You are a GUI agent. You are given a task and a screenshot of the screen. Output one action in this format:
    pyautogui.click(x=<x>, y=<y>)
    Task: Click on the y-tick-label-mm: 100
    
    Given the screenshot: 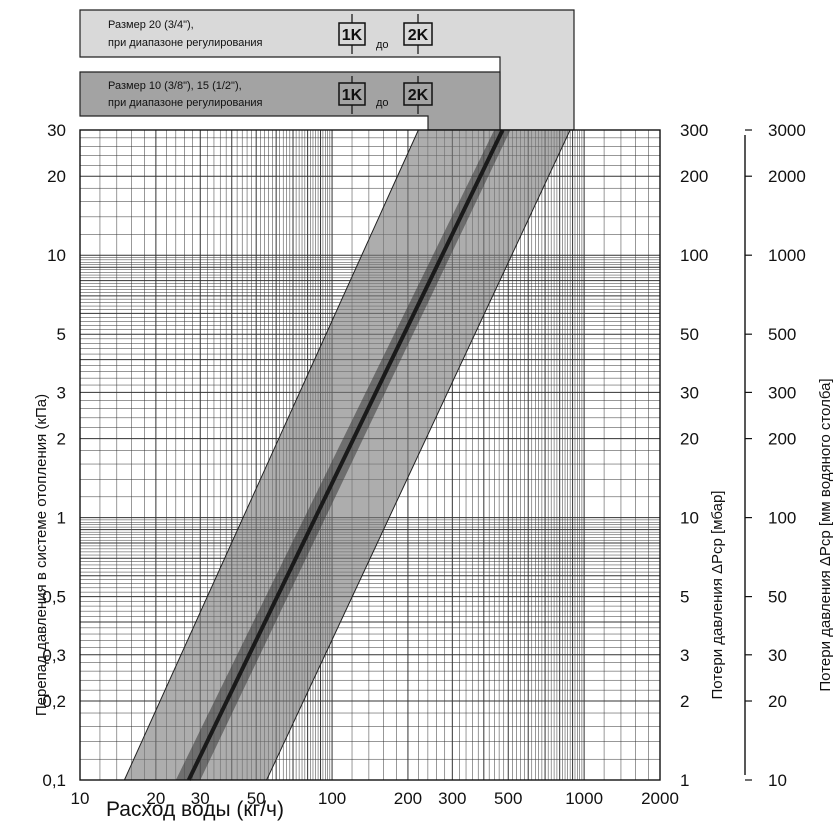 What is the action you would take?
    pyautogui.click(x=782, y=518)
    